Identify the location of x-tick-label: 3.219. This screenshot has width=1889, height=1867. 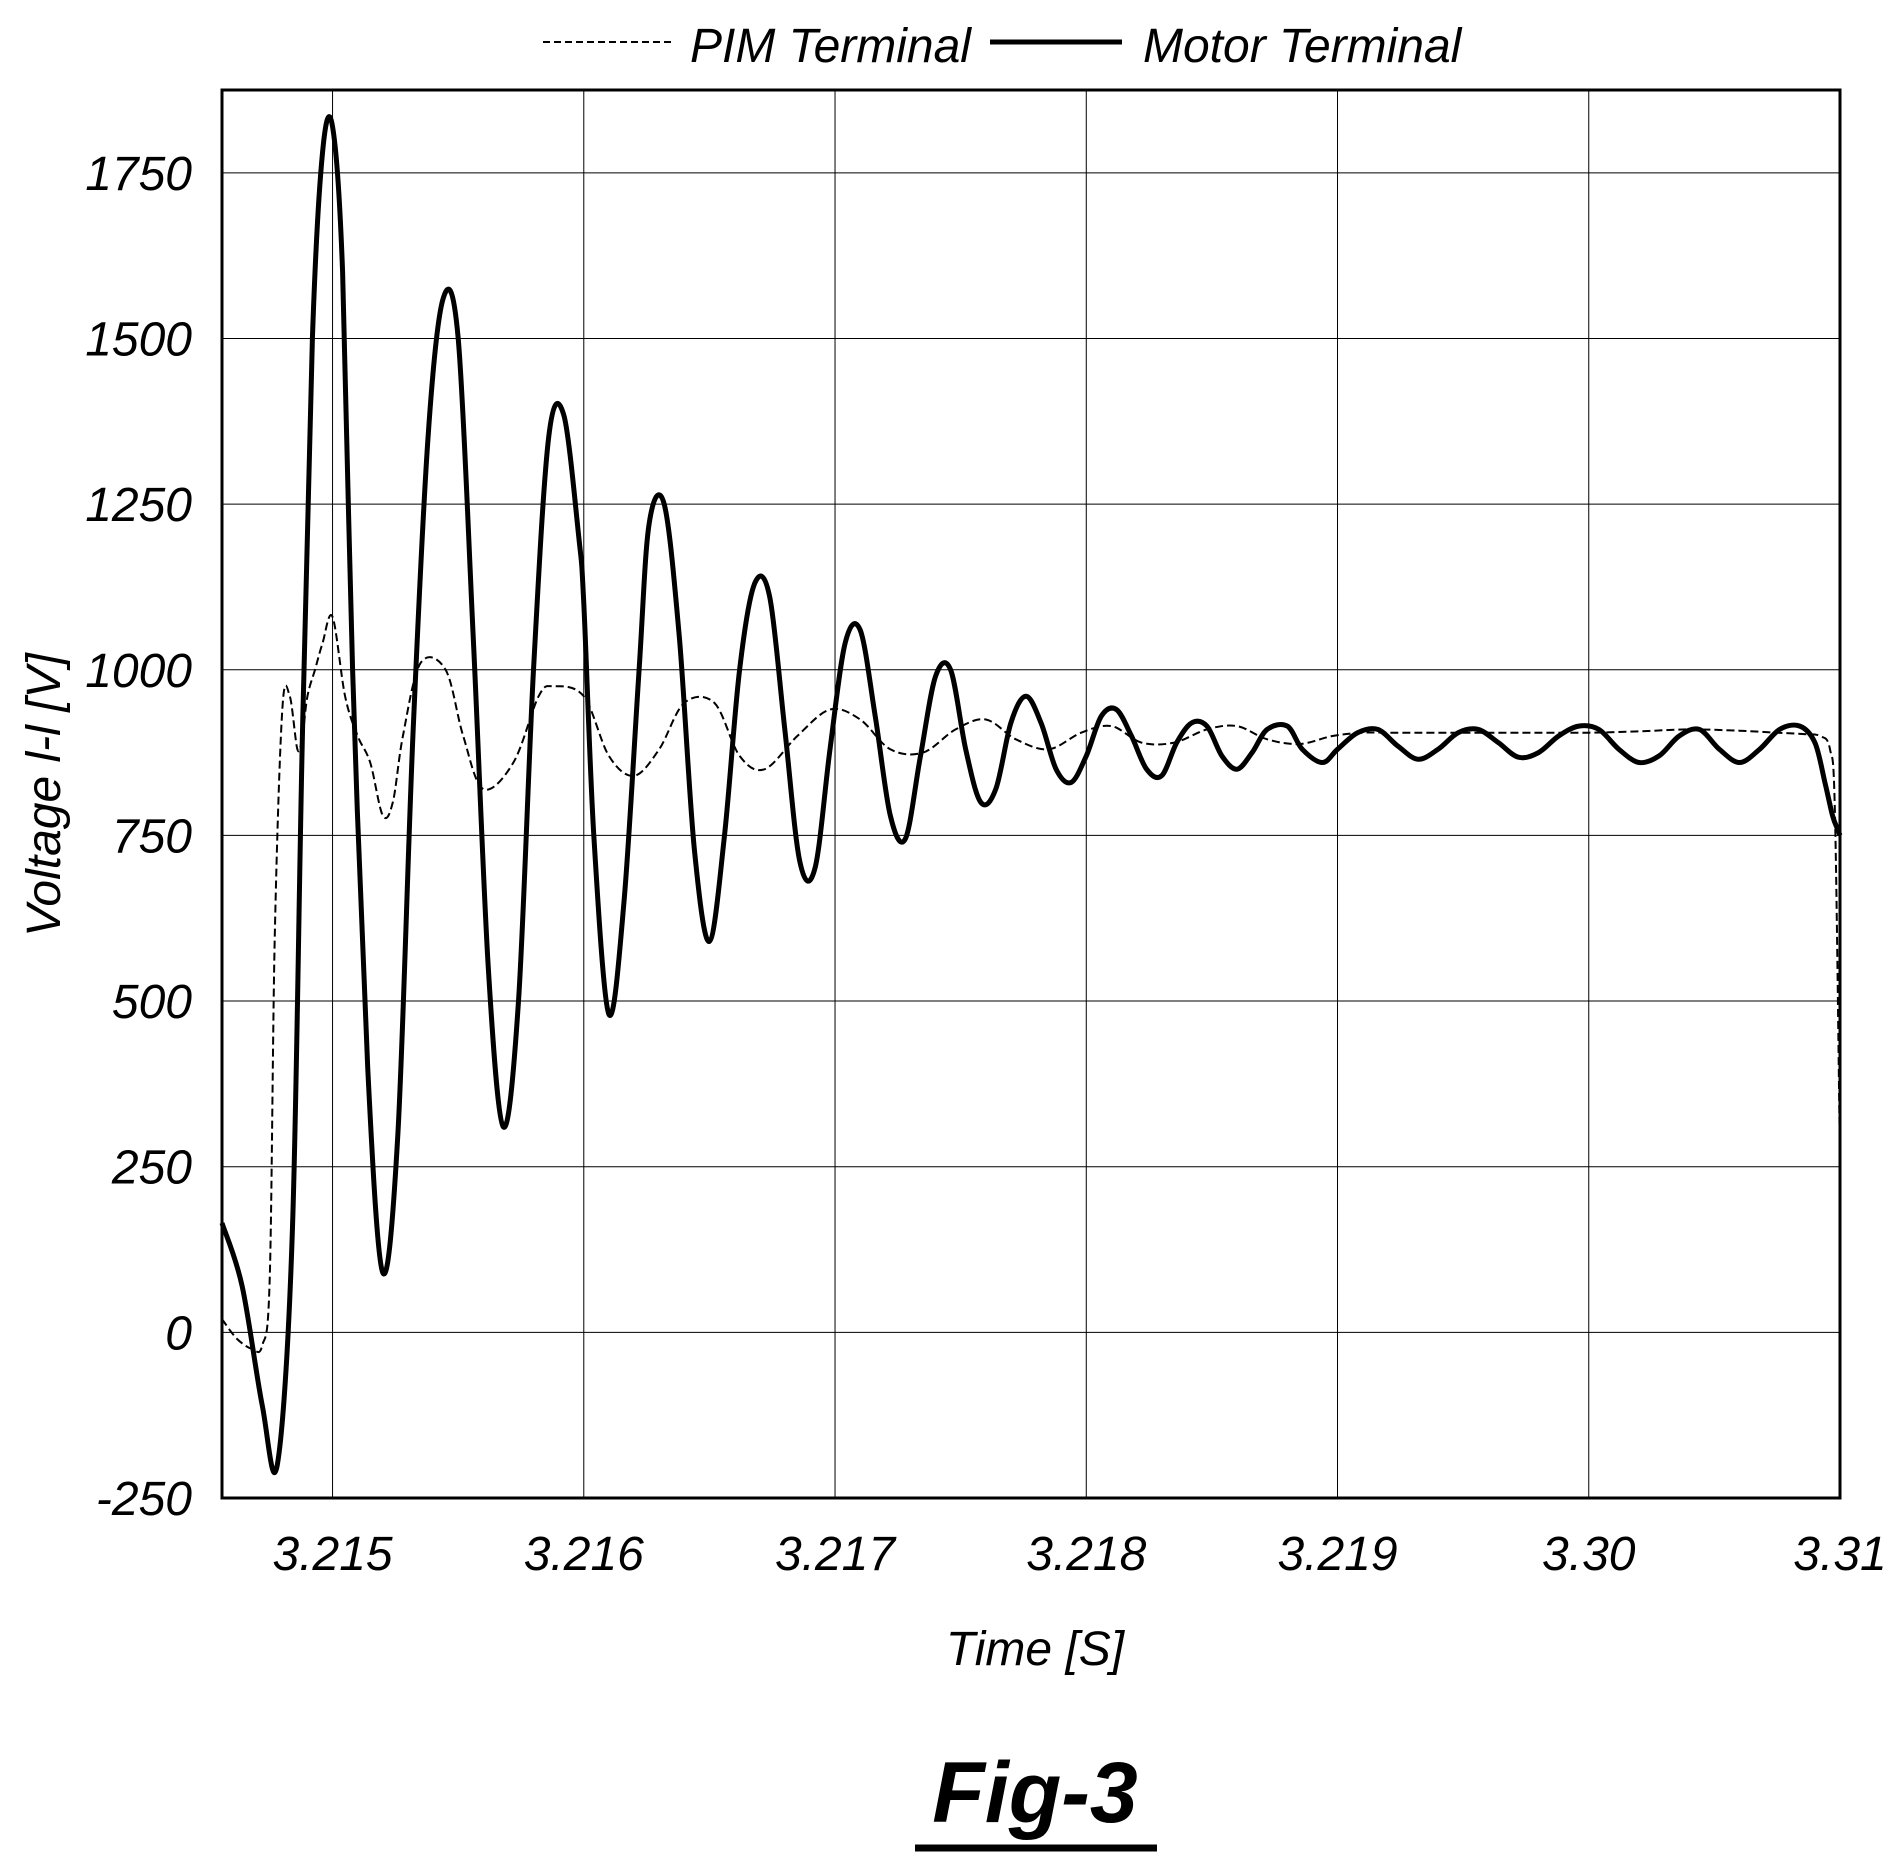
(1337, 1554).